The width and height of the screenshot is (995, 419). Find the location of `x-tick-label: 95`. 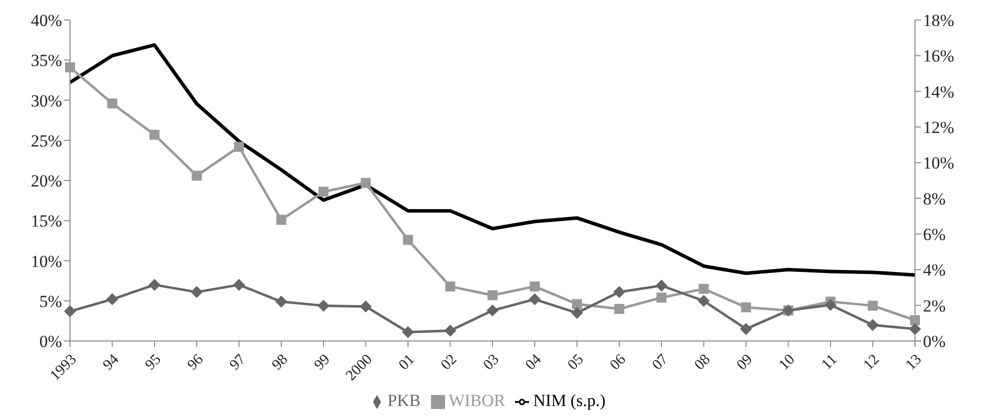

x-tick-label: 95 is located at coordinates (153, 363).